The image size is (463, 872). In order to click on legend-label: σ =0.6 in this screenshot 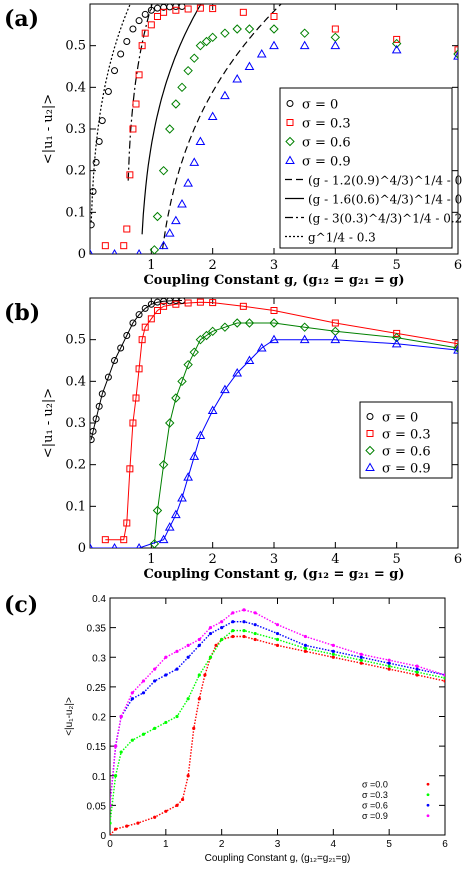, I will do `click(375, 805)`.